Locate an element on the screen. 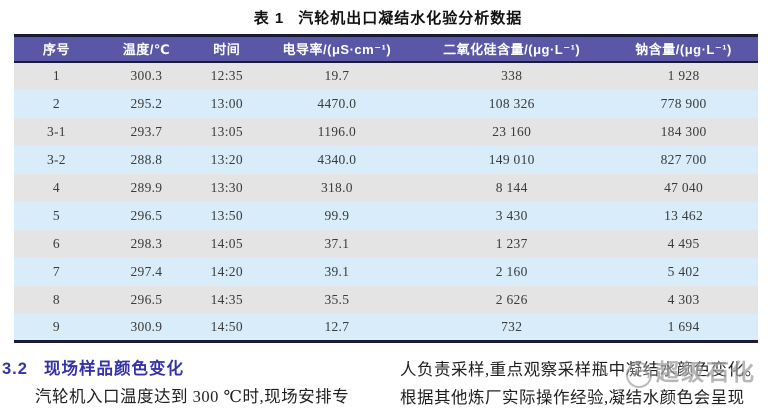 The image size is (776, 413). cell-sodium: 1 928 is located at coordinates (683, 75).